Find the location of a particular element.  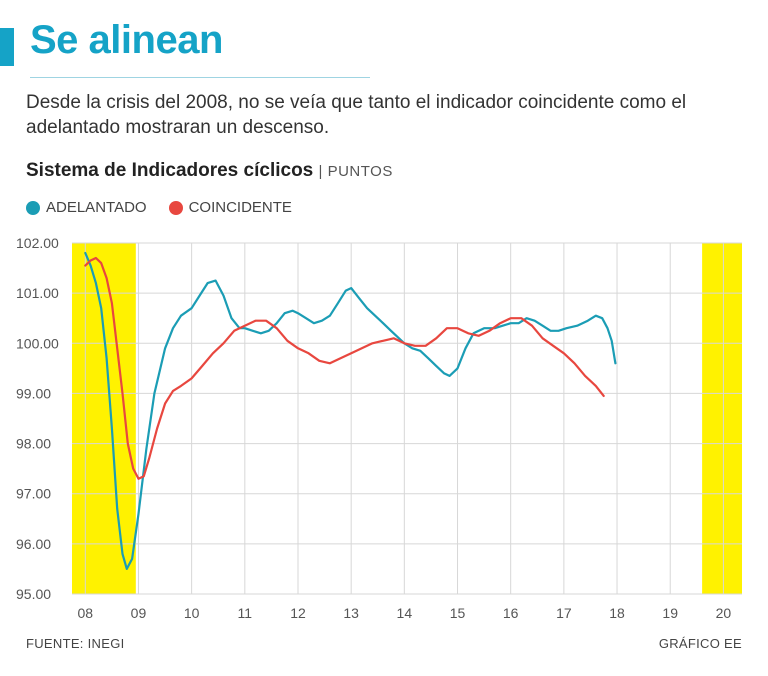

x-tick-label: 17 is located at coordinates (564, 613).